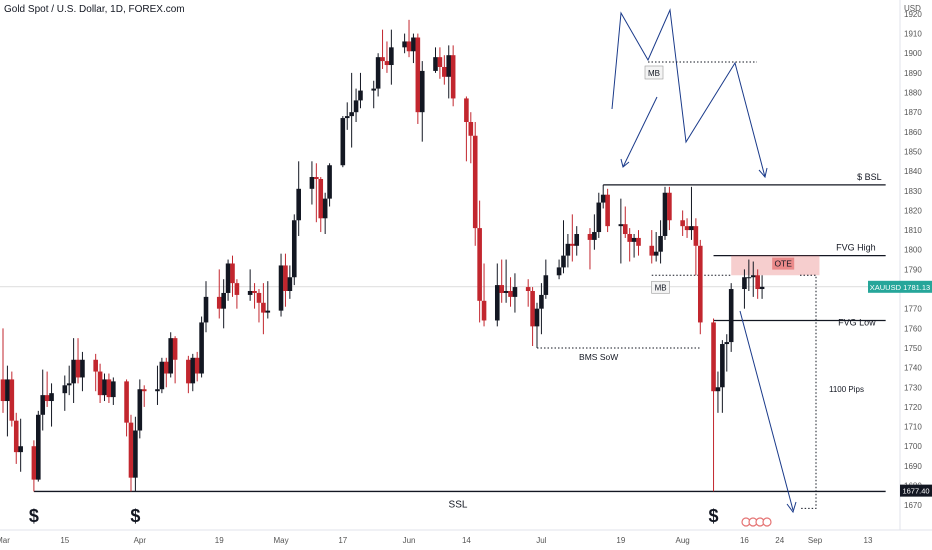 The width and height of the screenshot is (932, 550). Describe the element at coordinates (900, 286) in the screenshot. I see `price-badge` at that location.